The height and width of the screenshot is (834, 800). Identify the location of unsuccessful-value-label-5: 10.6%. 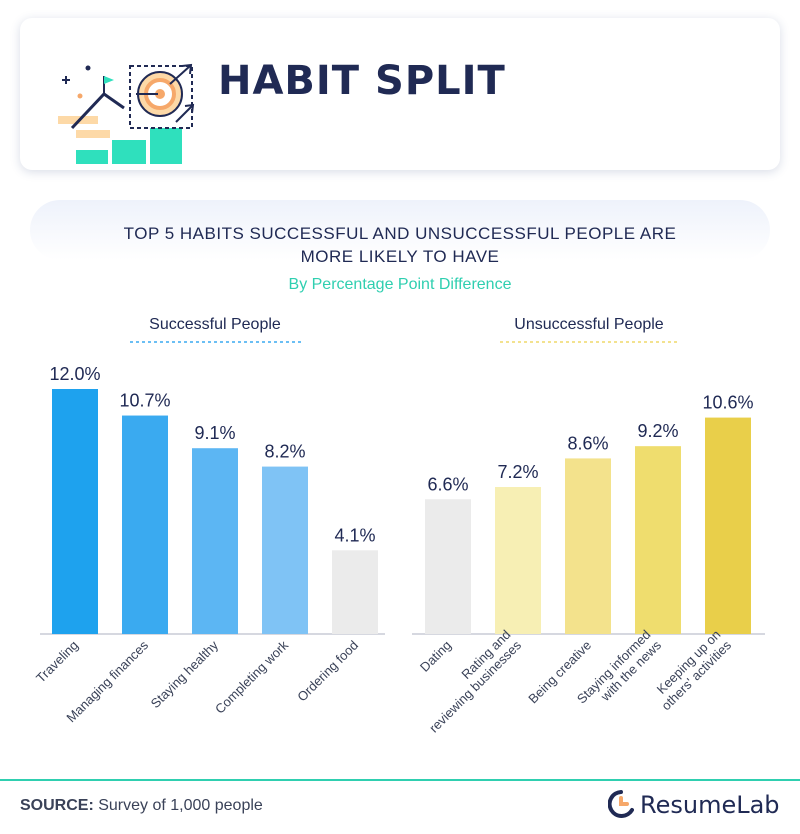
(727, 403).